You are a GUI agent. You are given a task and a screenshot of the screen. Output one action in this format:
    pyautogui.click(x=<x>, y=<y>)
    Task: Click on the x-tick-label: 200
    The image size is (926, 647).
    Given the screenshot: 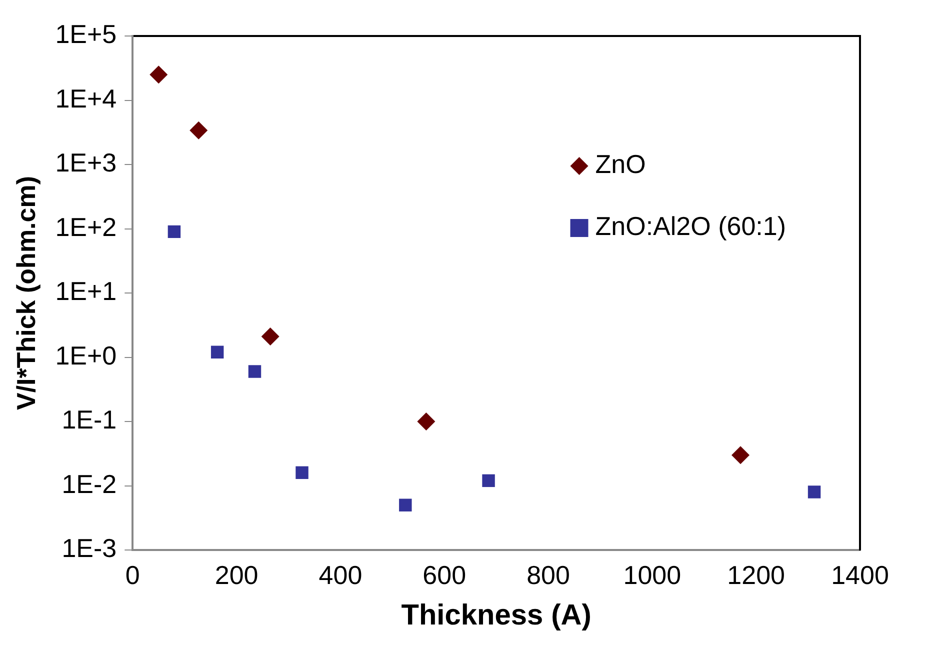 What is the action you would take?
    pyautogui.click(x=236, y=575)
    